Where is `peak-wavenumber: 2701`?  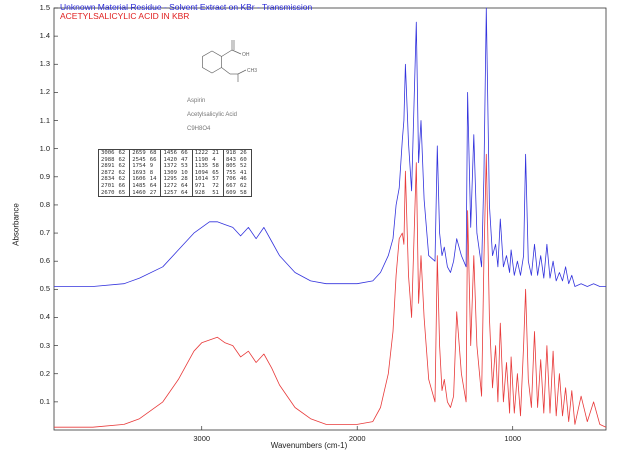 peak-wavenumber: 2701 is located at coordinates (107, 186).